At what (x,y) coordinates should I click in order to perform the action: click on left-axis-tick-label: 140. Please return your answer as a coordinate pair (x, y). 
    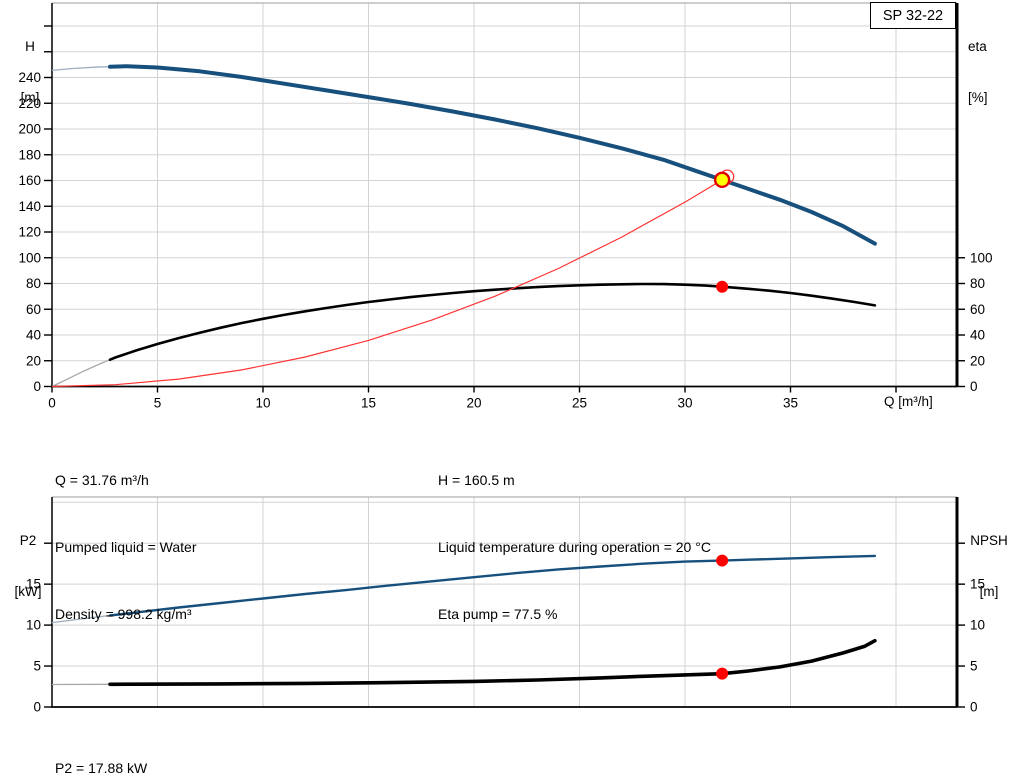
    Looking at the image, I should click on (29, 206).